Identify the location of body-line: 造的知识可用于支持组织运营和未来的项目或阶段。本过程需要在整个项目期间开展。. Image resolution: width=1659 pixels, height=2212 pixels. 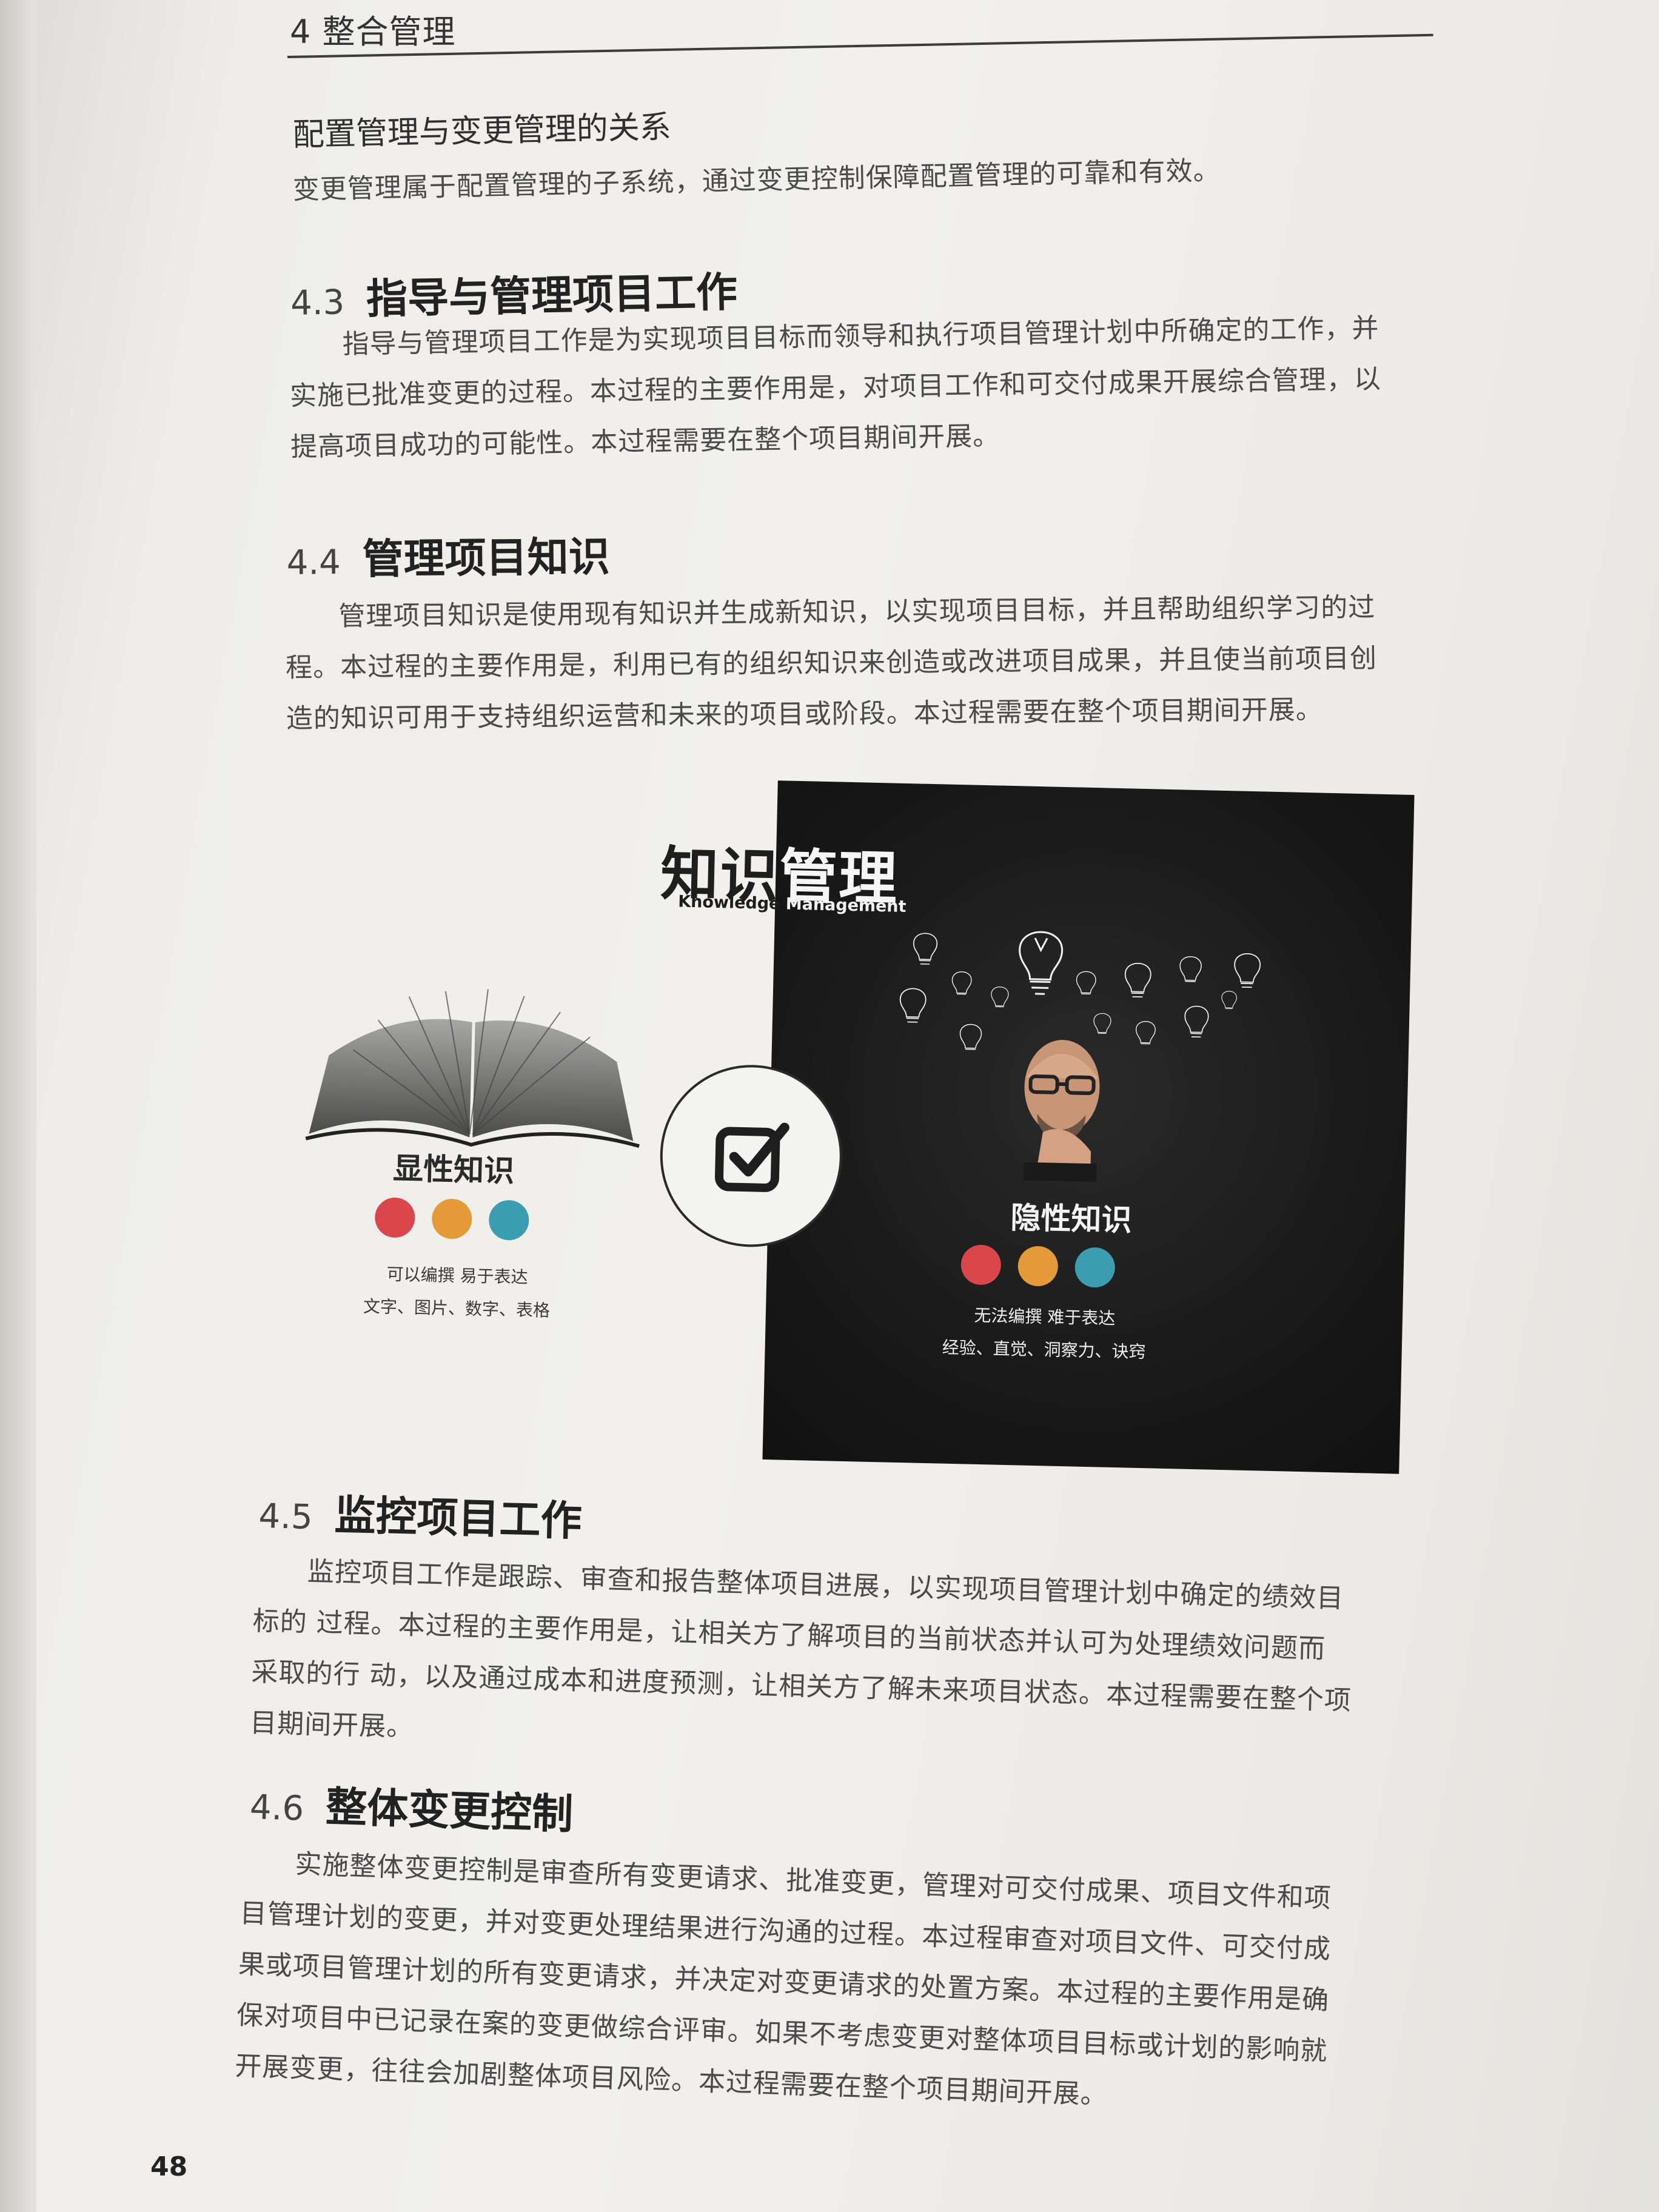
(804, 714).